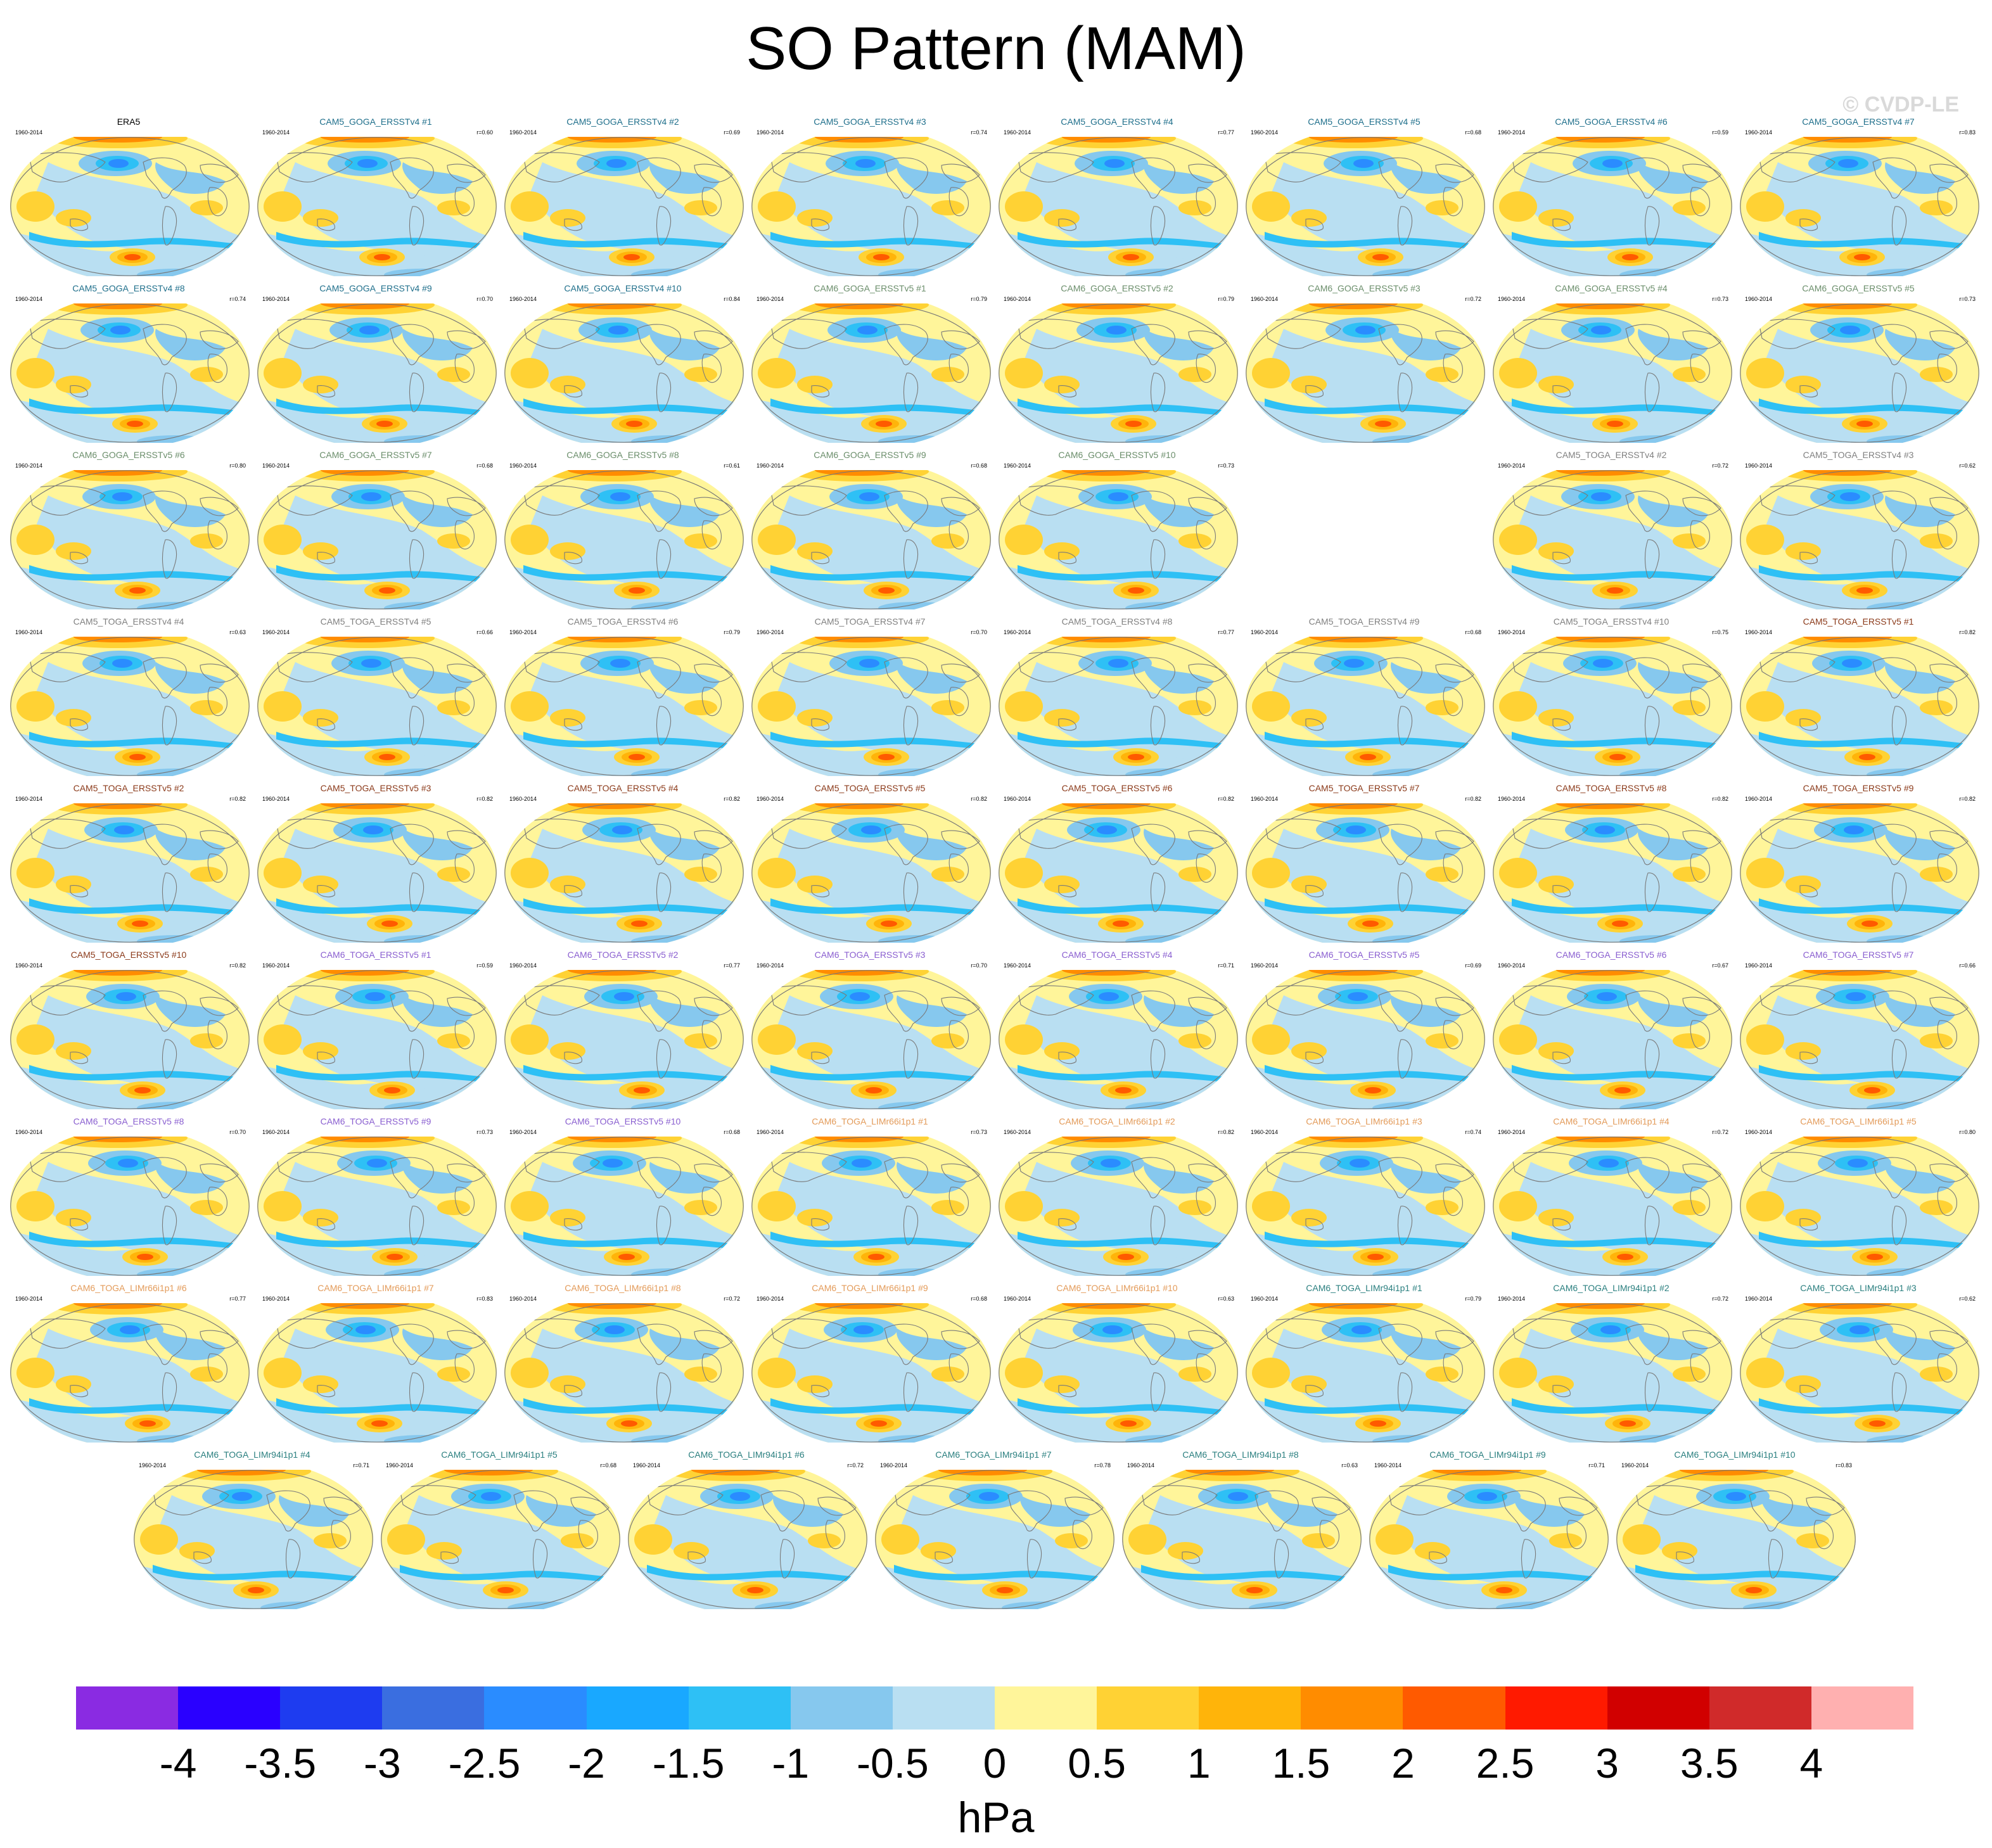 The width and height of the screenshot is (1992, 1848). What do you see at coordinates (128, 455) in the screenshot?
I see `panel-title: CAM6_GOGA_ERSSTv5 #6` at bounding box center [128, 455].